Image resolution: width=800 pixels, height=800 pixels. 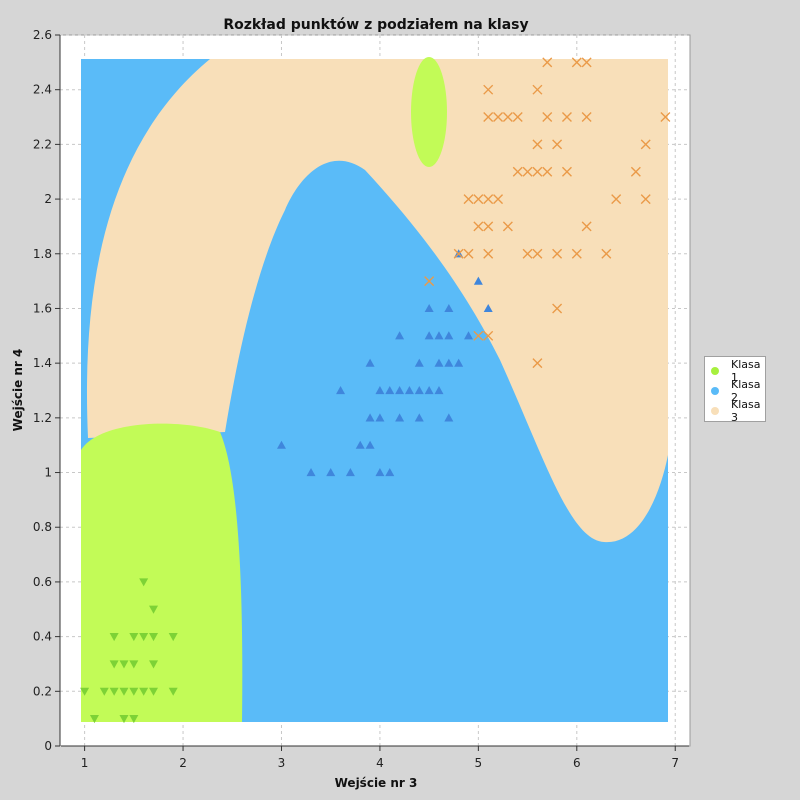 What do you see at coordinates (577, 763) in the screenshot?
I see `x-tick-label: 6` at bounding box center [577, 763].